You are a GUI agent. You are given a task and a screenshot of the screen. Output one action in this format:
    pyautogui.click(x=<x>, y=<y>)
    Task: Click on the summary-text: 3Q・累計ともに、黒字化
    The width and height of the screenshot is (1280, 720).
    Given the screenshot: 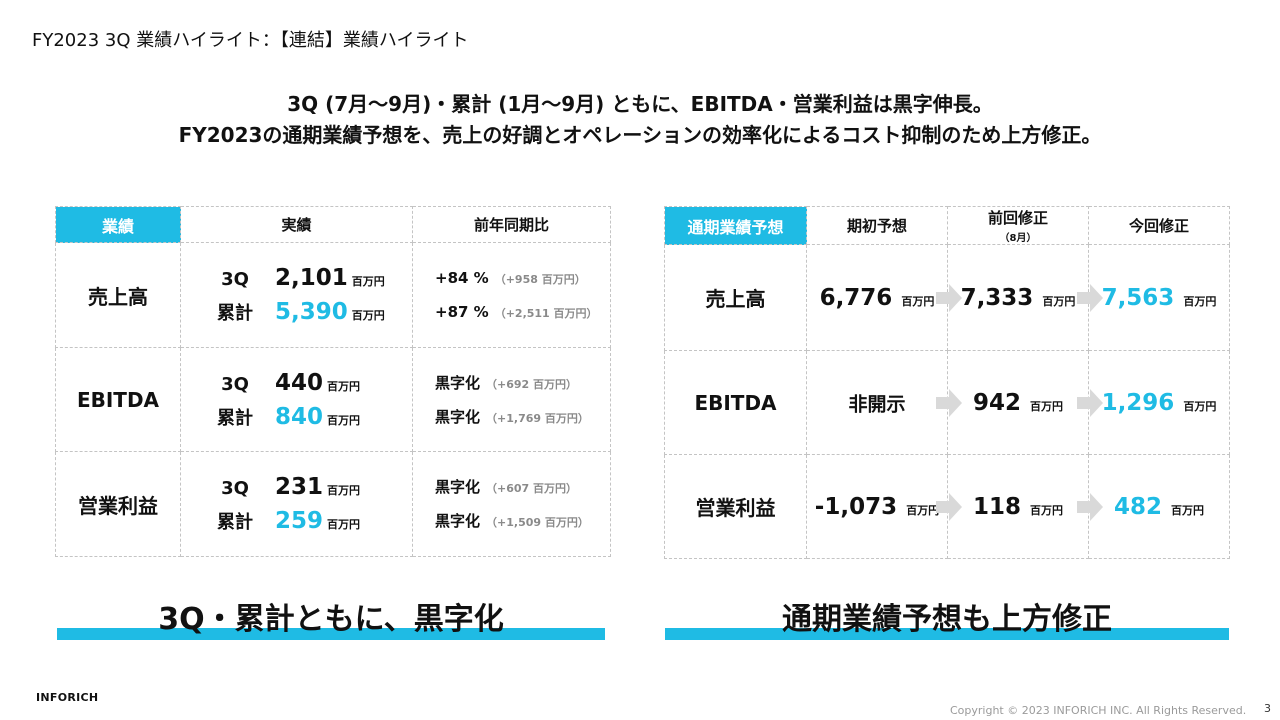 What is the action you would take?
    pyautogui.click(x=331, y=619)
    